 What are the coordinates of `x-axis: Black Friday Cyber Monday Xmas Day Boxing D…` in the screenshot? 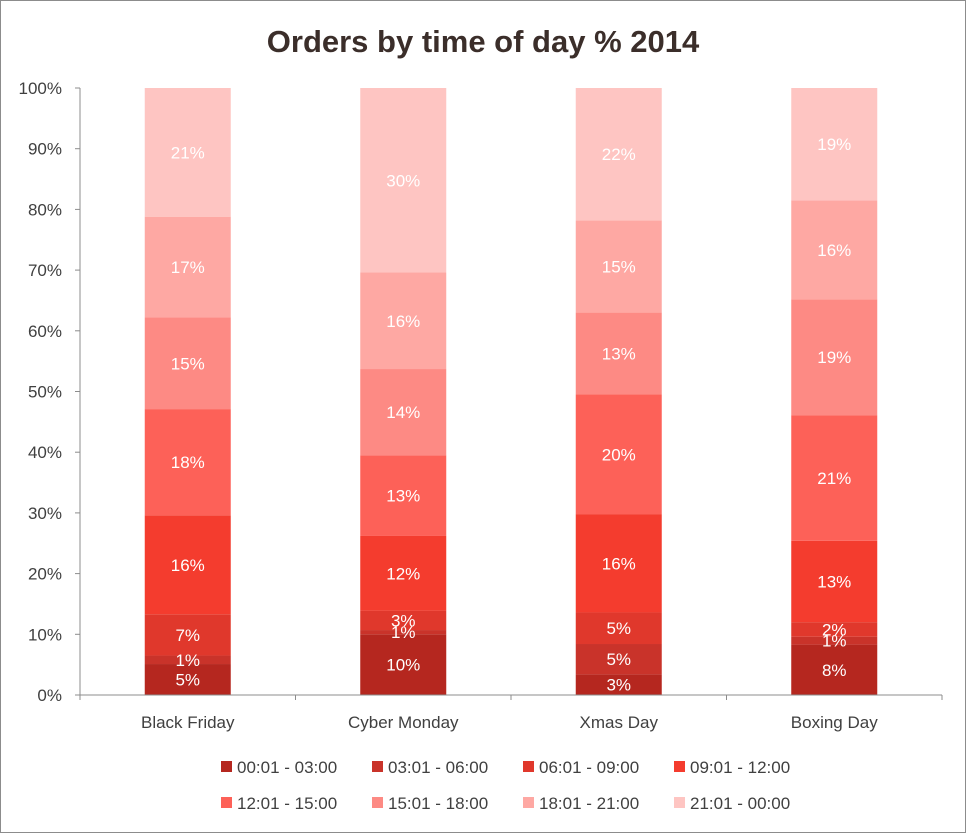 It's located at (511, 713).